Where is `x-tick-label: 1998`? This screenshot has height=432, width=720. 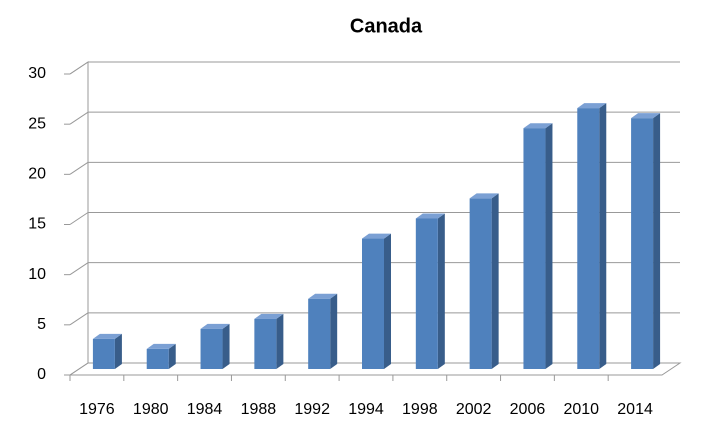 x-tick-label: 1998 is located at coordinates (420, 409).